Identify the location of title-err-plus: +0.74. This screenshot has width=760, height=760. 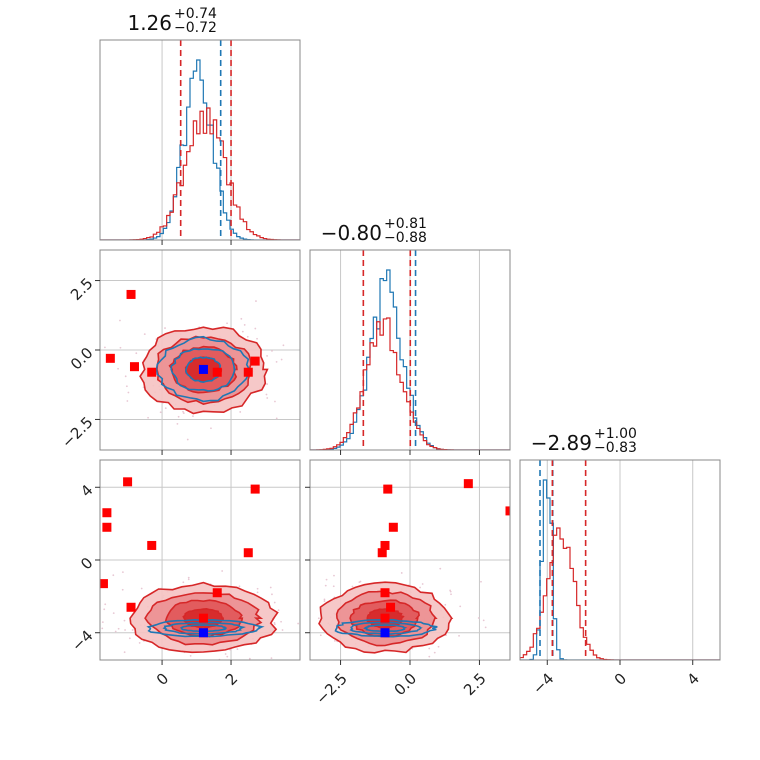
(195, 14).